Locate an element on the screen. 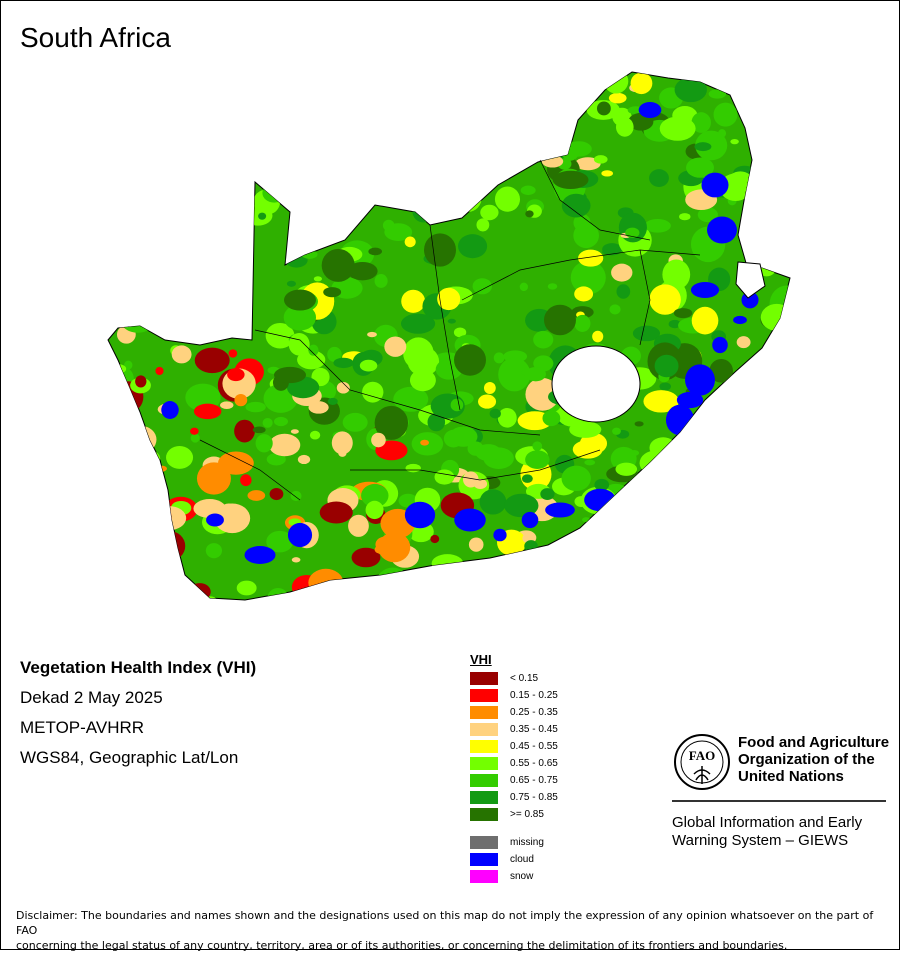 This screenshot has height=953, width=900. legend-label: 0.55 - 0.65 is located at coordinates (534, 763).